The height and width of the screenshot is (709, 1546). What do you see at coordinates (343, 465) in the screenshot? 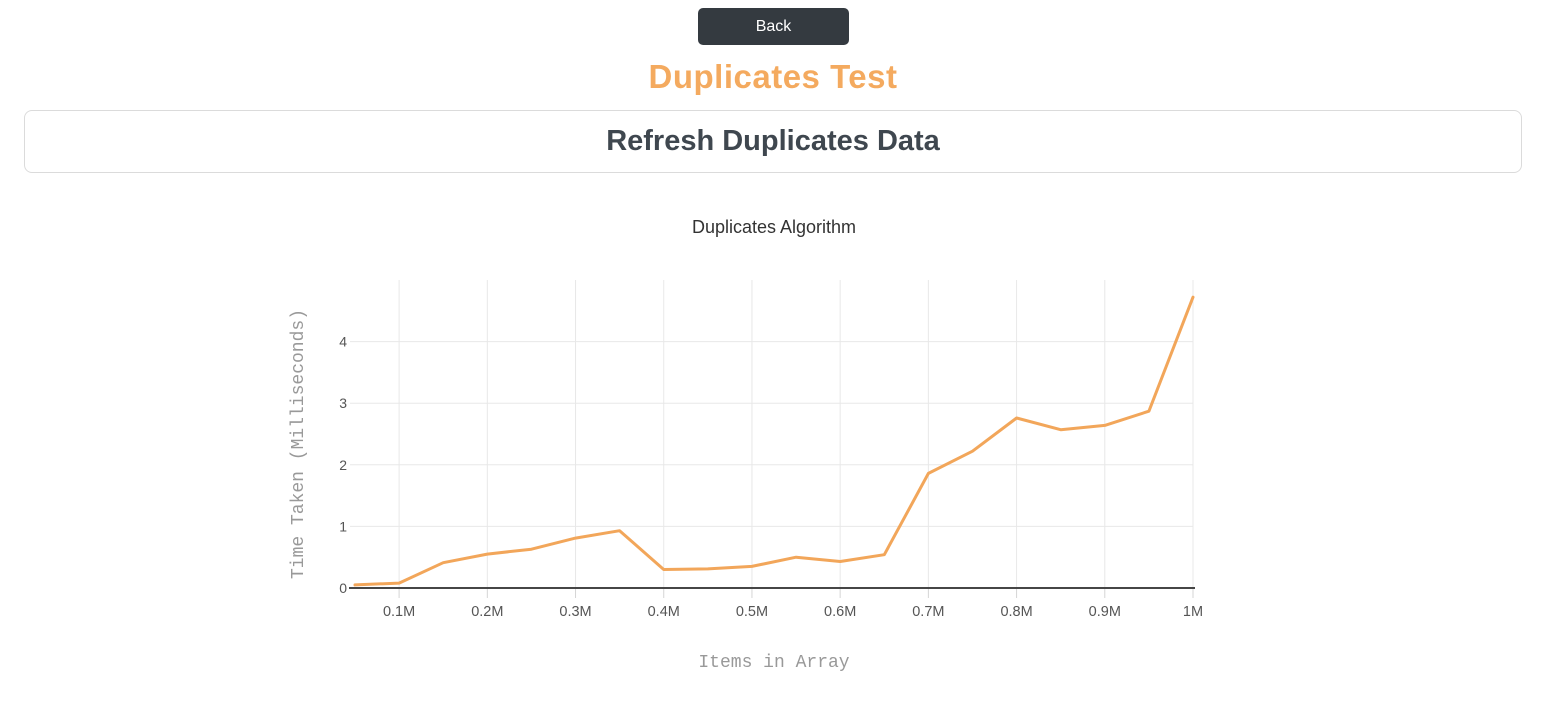
I see `y-tick-label: 2` at bounding box center [343, 465].